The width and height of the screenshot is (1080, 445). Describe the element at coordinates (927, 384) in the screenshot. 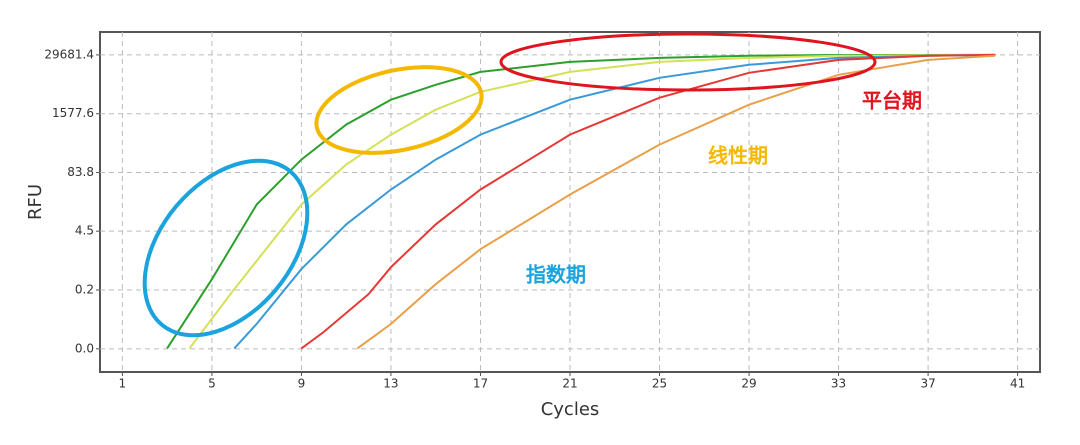

I see `x-tick-label: 37` at that location.